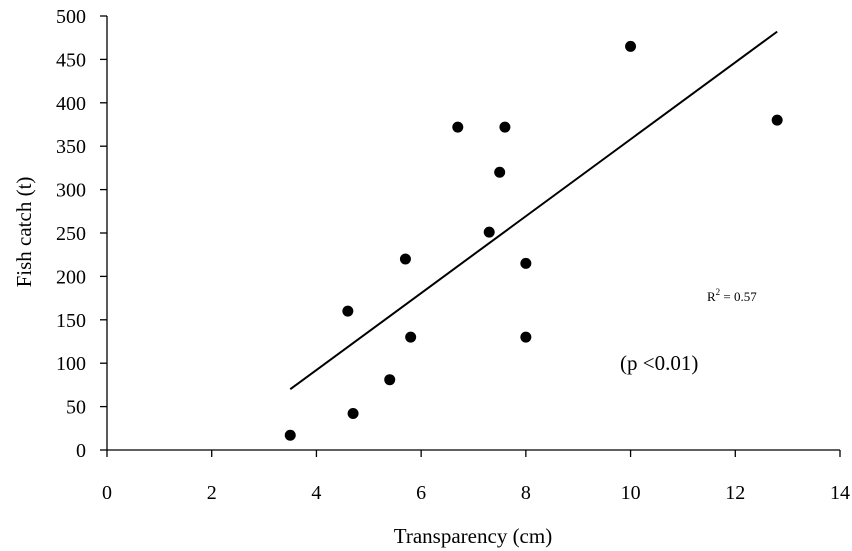  What do you see at coordinates (212, 493) in the screenshot?
I see `x-tick-label: 2` at bounding box center [212, 493].